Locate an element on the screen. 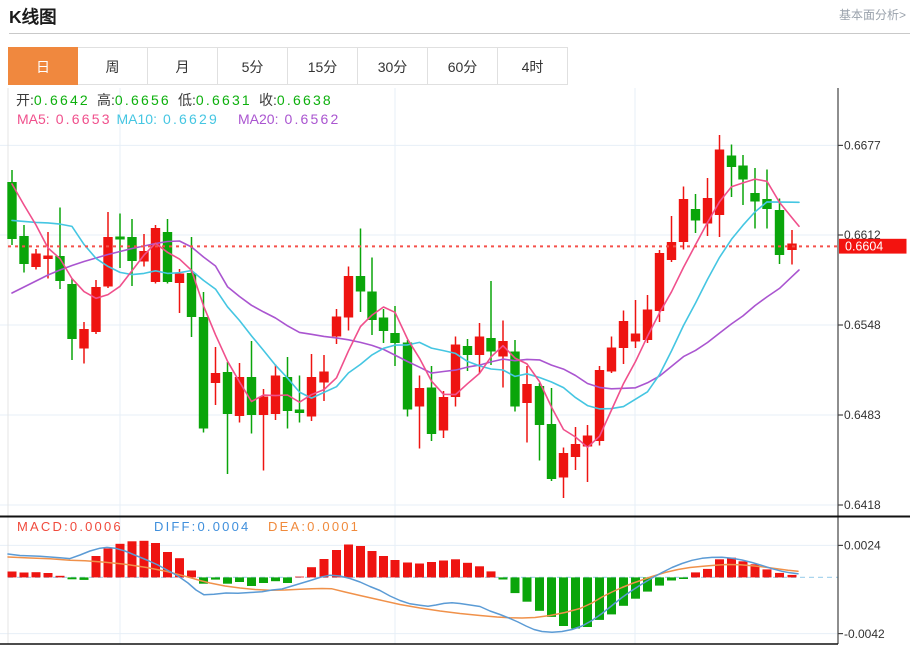 The image size is (910, 648). svg-text: 0.0024 is located at coordinates (862, 546).